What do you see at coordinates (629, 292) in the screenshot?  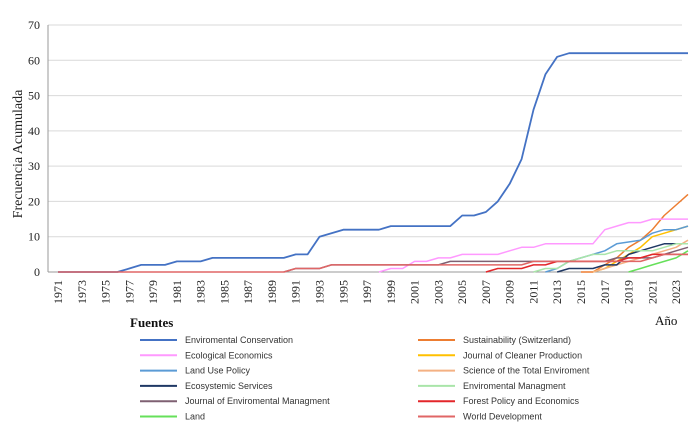 I see `x-tick-label: 2019` at bounding box center [629, 292].